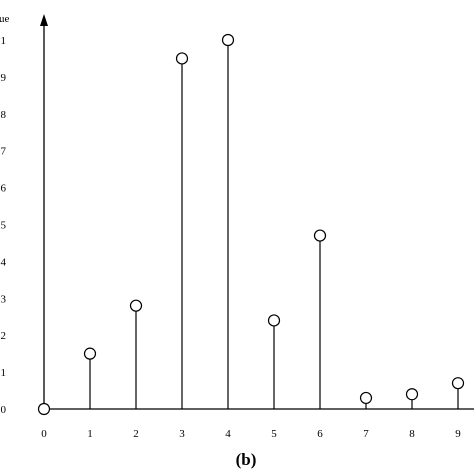 The width and height of the screenshot is (474, 474). What do you see at coordinates (5, 19) in the screenshot?
I see `y-axis-label: ue` at bounding box center [5, 19].